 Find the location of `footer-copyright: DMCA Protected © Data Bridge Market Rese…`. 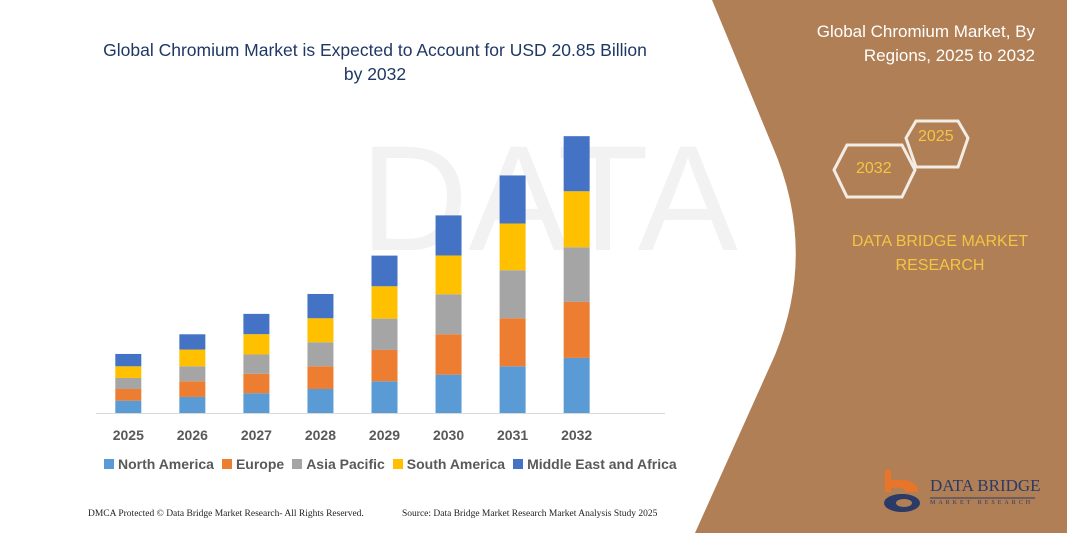

footer-copyright: DMCA Protected © Data Bridge Market Rese… is located at coordinates (226, 514).